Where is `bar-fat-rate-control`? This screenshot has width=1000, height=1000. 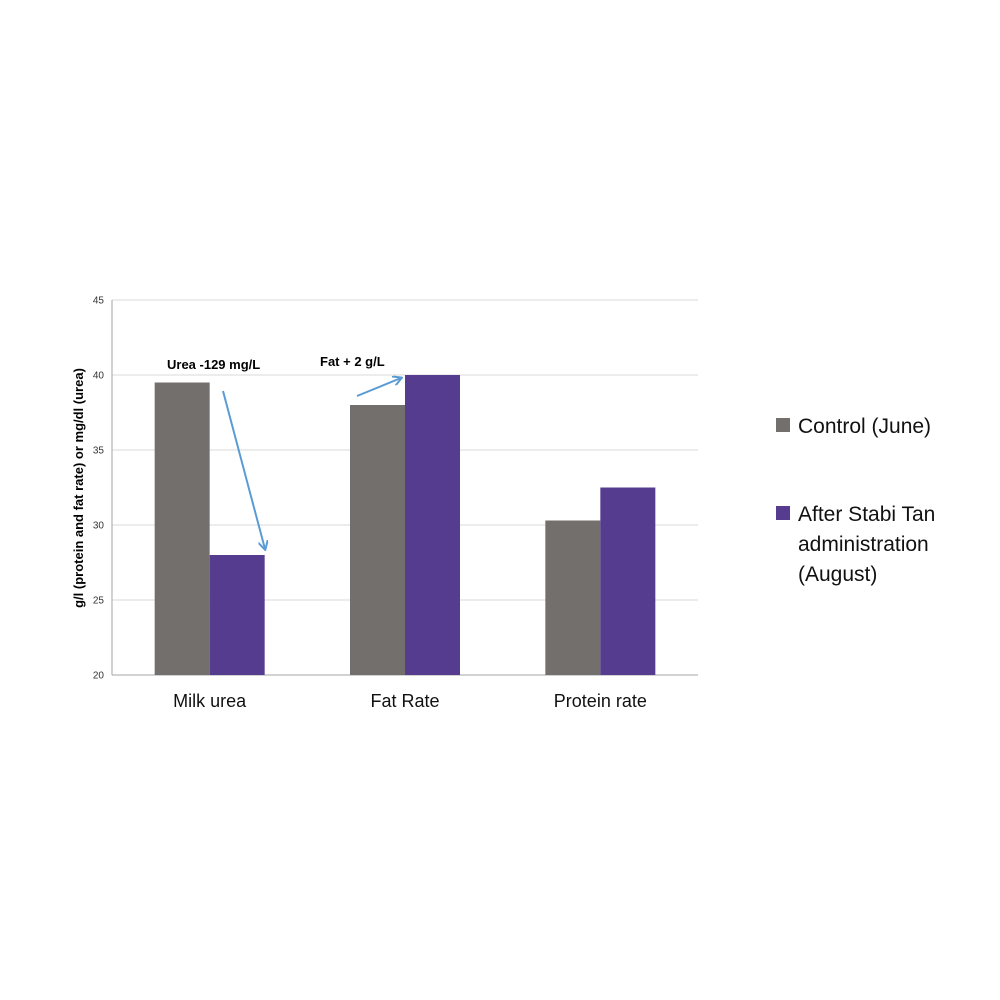 bar-fat-rate-control is located at coordinates (377, 540).